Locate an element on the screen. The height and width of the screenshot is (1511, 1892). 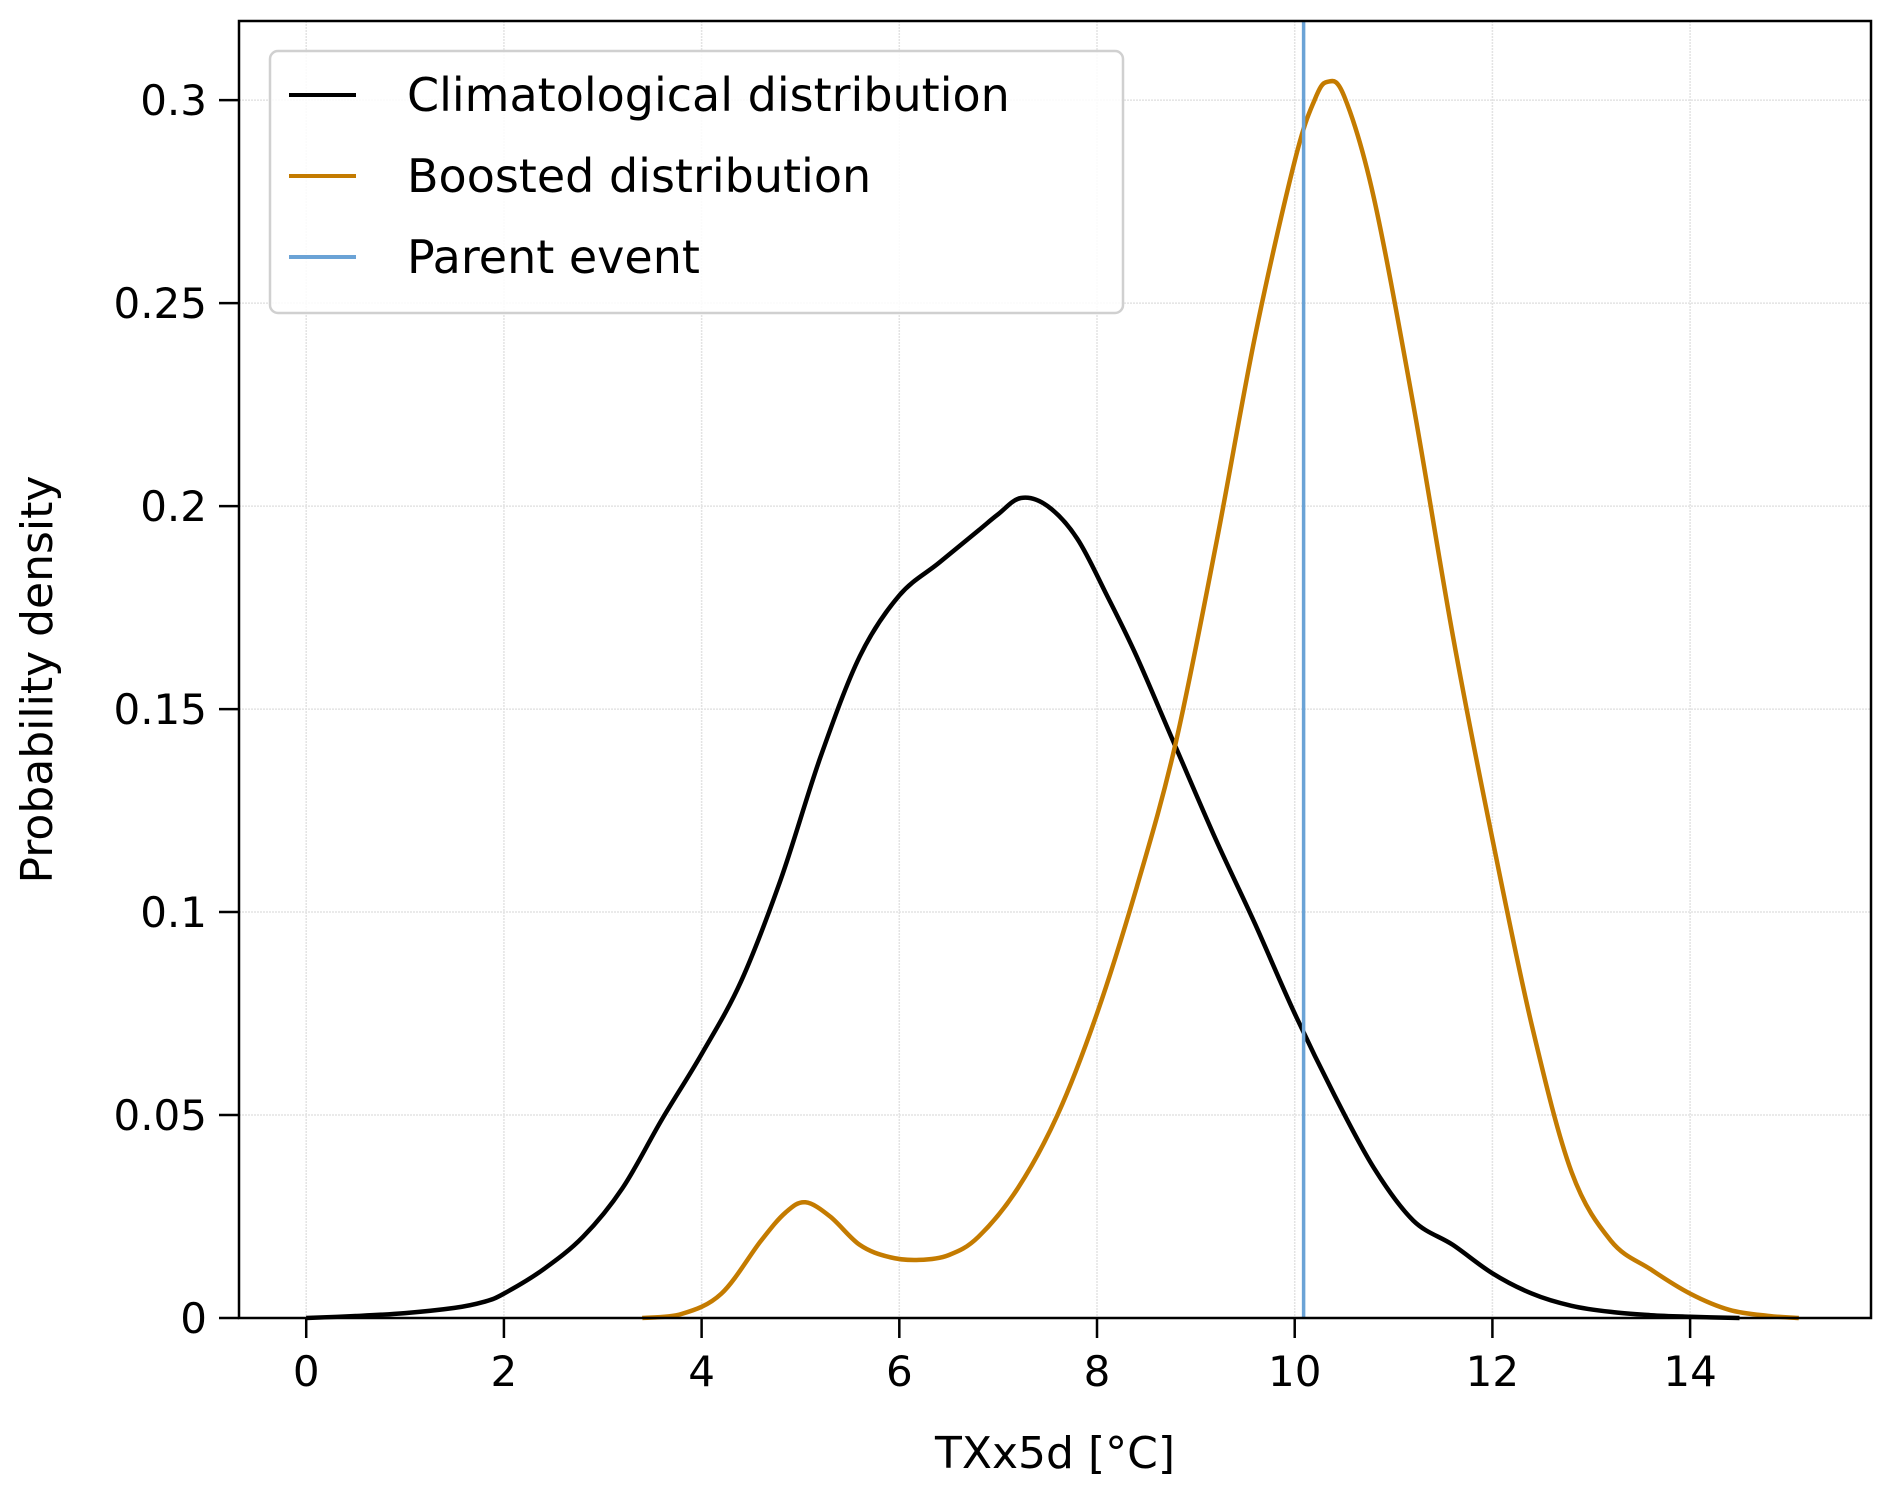
legend-label-parent-event: Parent event is located at coordinates (553, 257).